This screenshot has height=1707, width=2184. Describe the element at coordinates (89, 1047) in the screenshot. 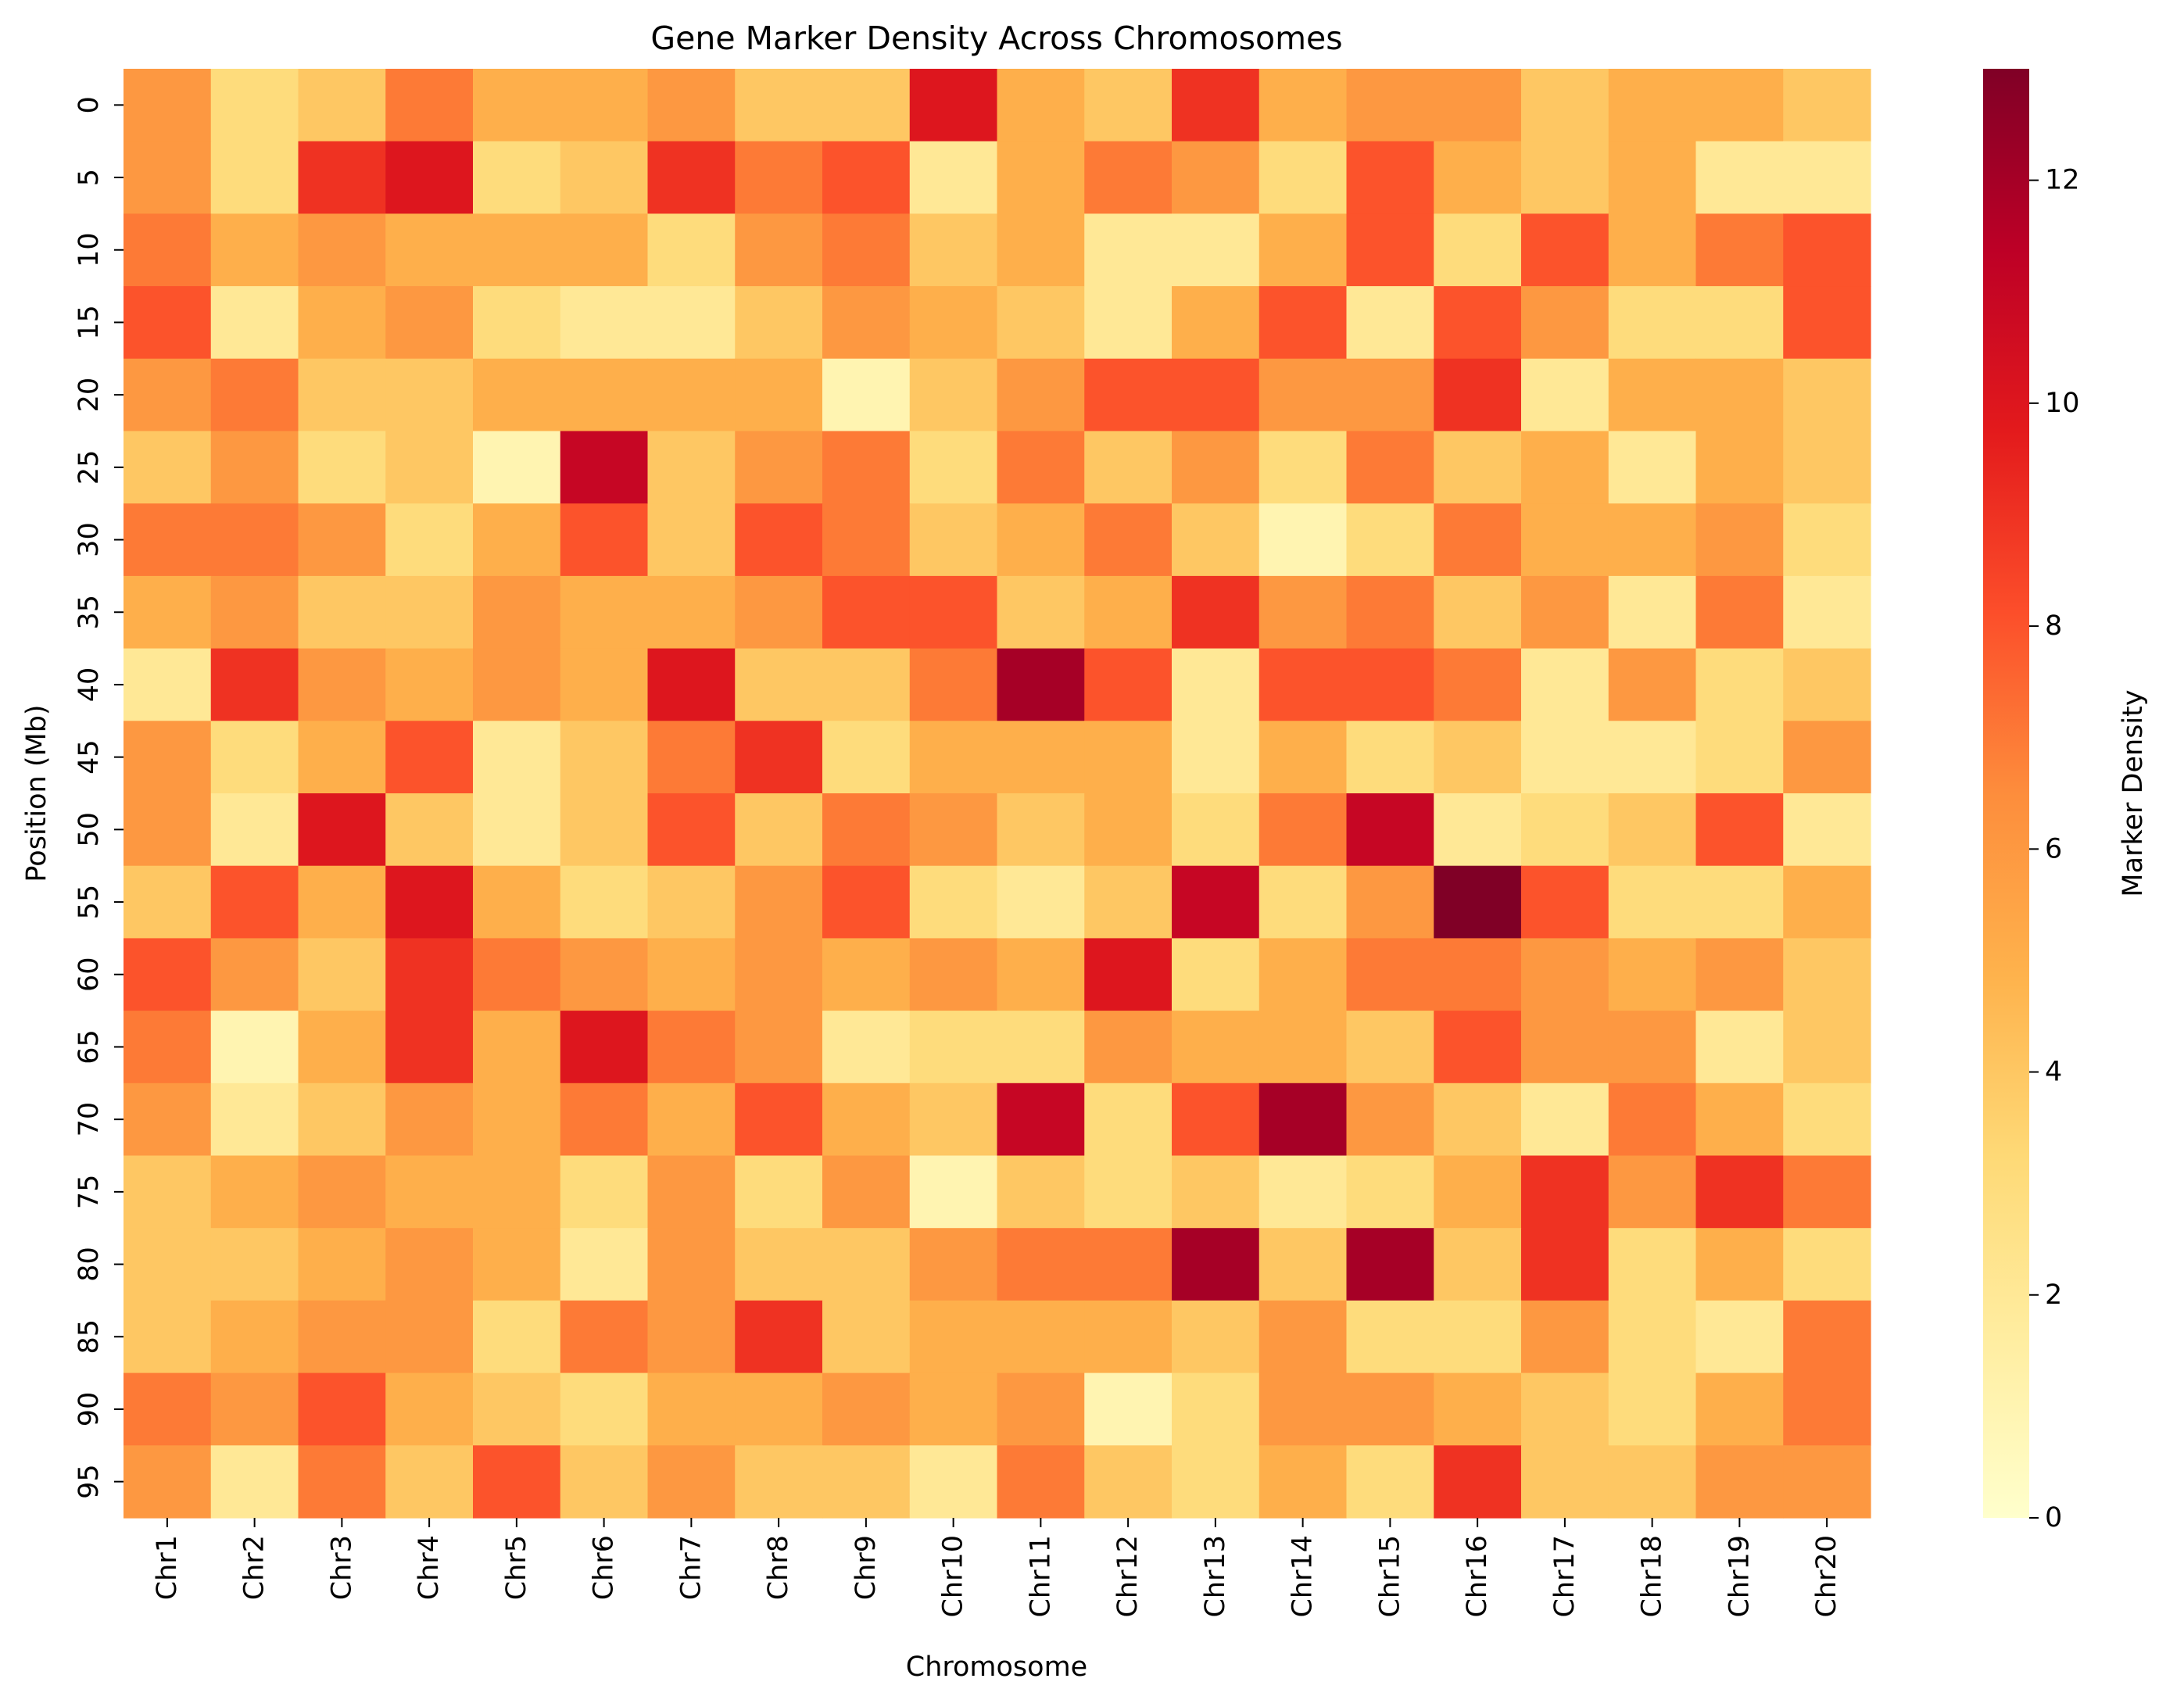

I see `y-tick-label: 65` at that location.